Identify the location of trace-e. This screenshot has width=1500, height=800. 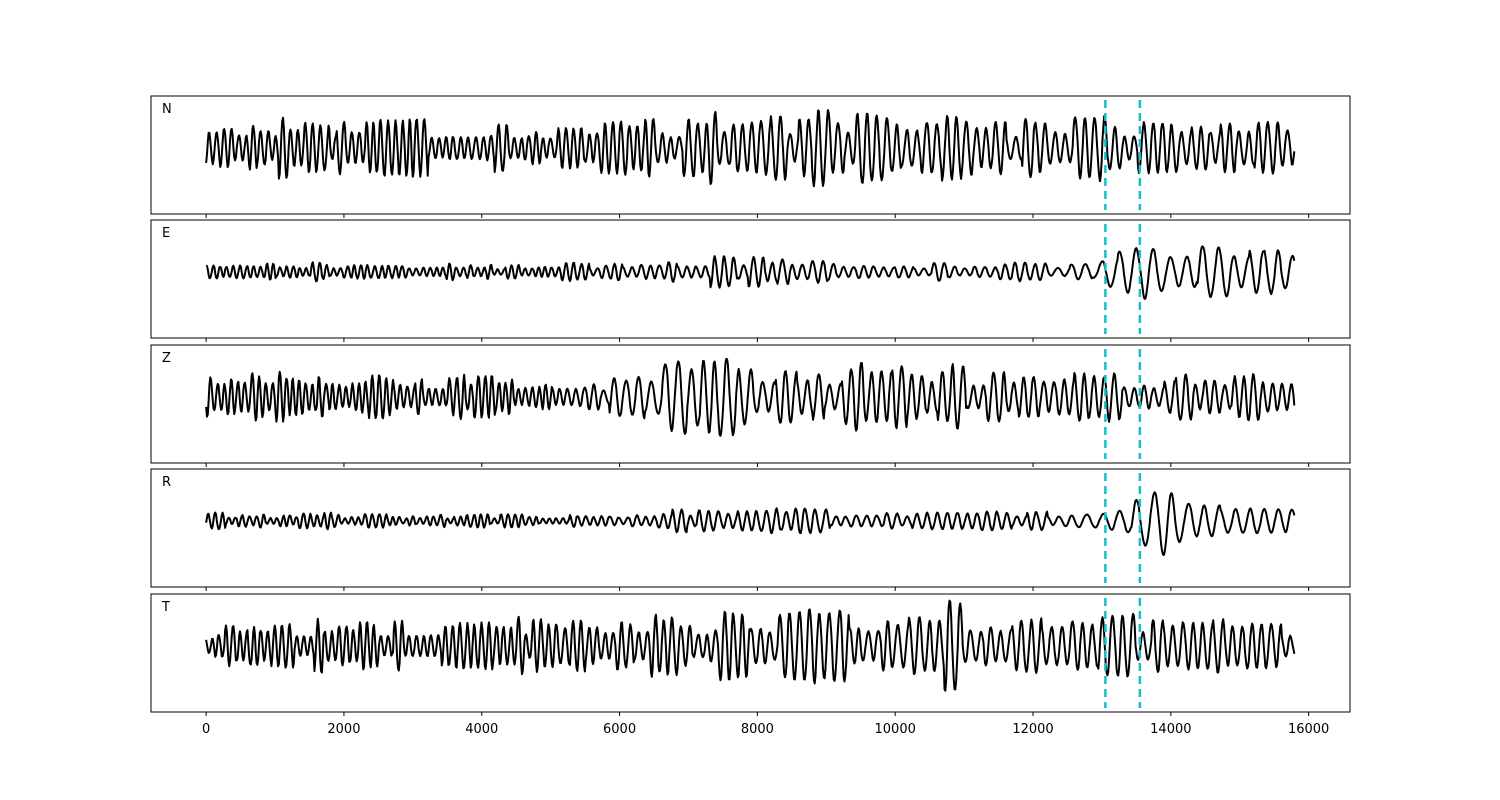
(750, 272).